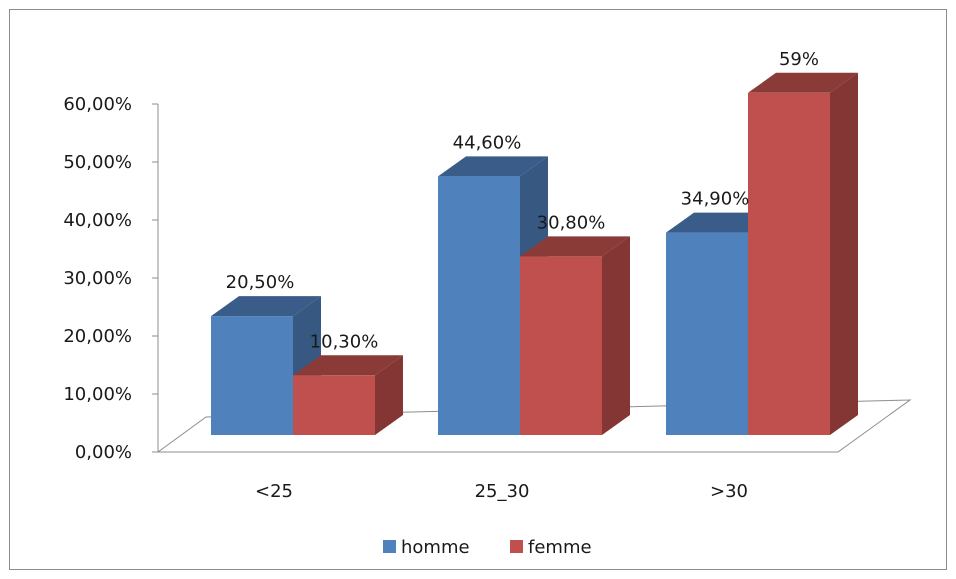 This screenshot has width=956, height=579. I want to click on data-label-homme-0: 20,50%, so click(260, 282).